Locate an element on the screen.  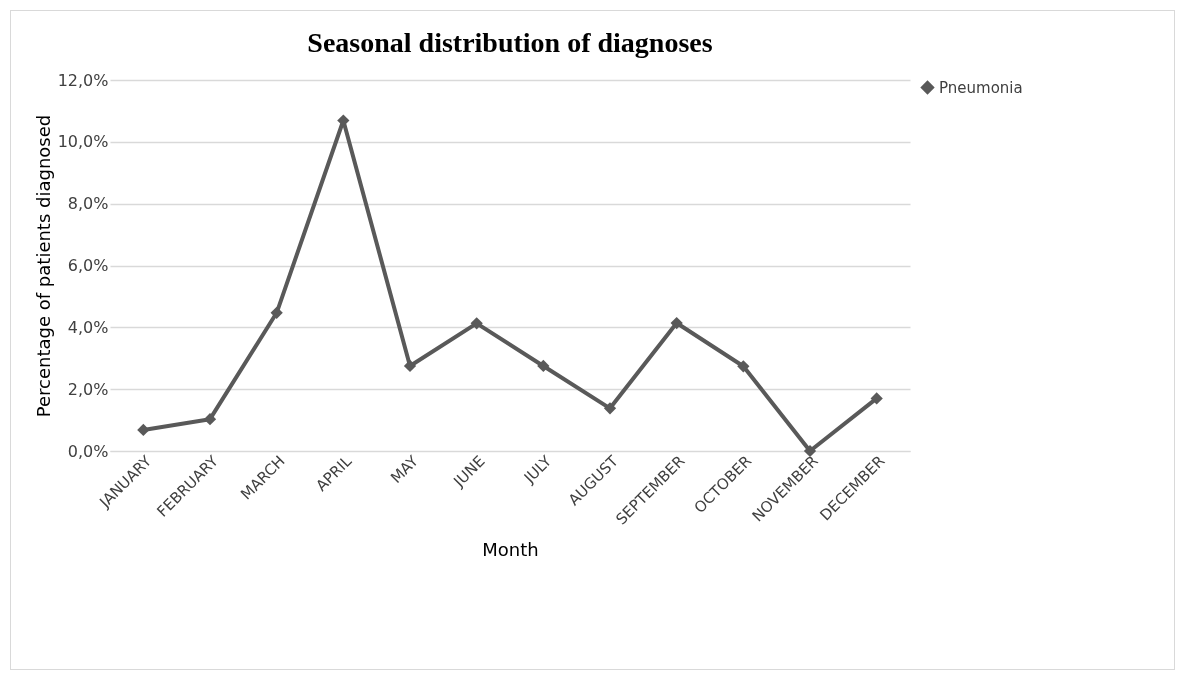
y-tick-label: 10,0% is located at coordinates (83, 142).